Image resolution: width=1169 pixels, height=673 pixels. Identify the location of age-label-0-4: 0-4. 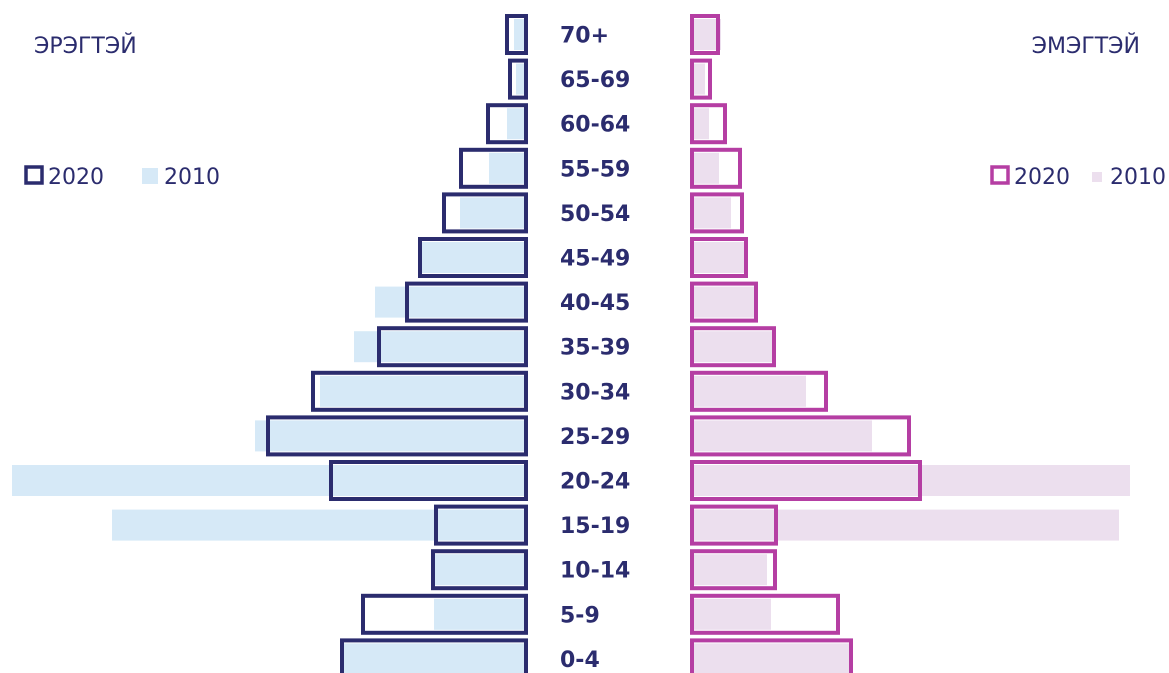
(580, 660).